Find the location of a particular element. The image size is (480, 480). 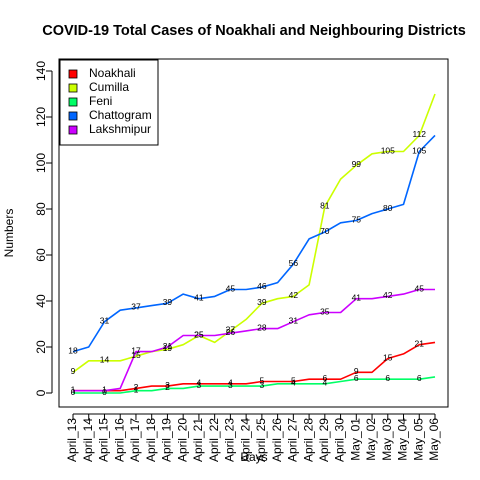

x-tick-label: April_25 is located at coordinates (261, 440).